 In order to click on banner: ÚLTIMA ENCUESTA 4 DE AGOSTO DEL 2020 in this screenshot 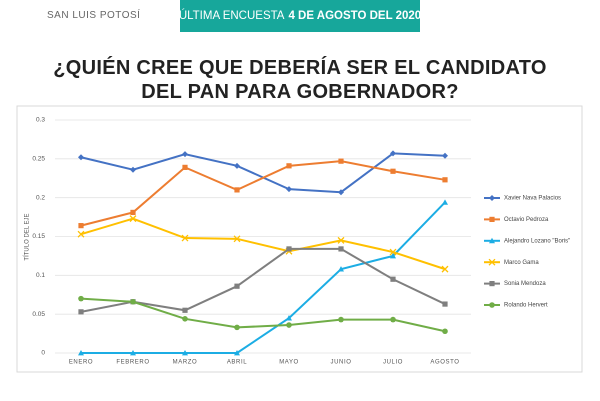, I will do `click(300, 16)`.